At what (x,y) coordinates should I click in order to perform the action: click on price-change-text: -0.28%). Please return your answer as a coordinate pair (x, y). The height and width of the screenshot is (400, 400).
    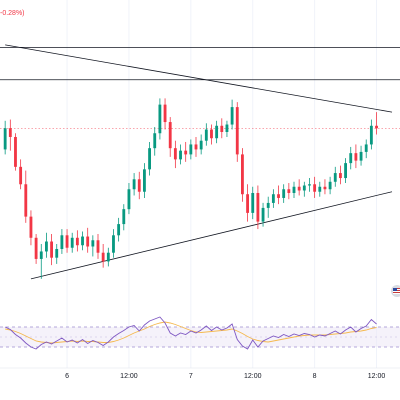
    Looking at the image, I should click on (12, 13).